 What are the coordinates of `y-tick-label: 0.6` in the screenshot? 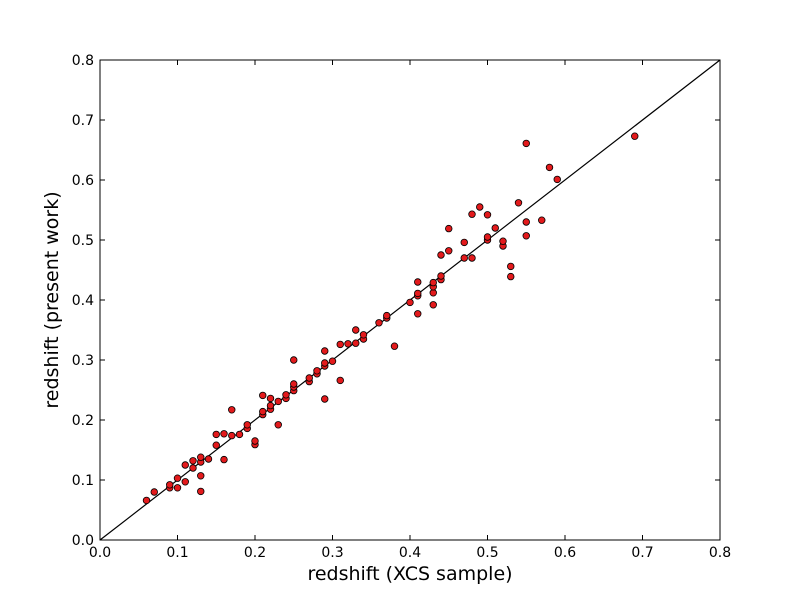 It's located at (83, 181).